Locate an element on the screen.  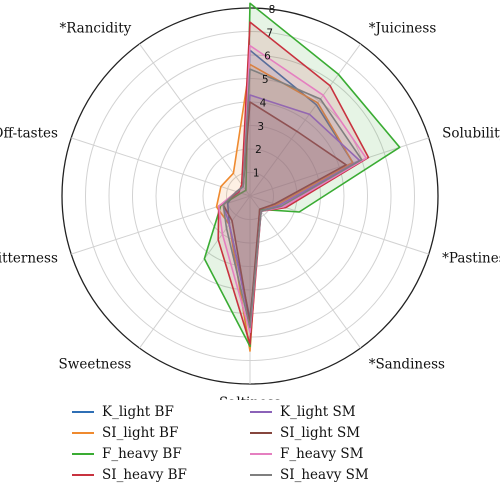
axis-label: *Juiciness is located at coordinates (403, 29).